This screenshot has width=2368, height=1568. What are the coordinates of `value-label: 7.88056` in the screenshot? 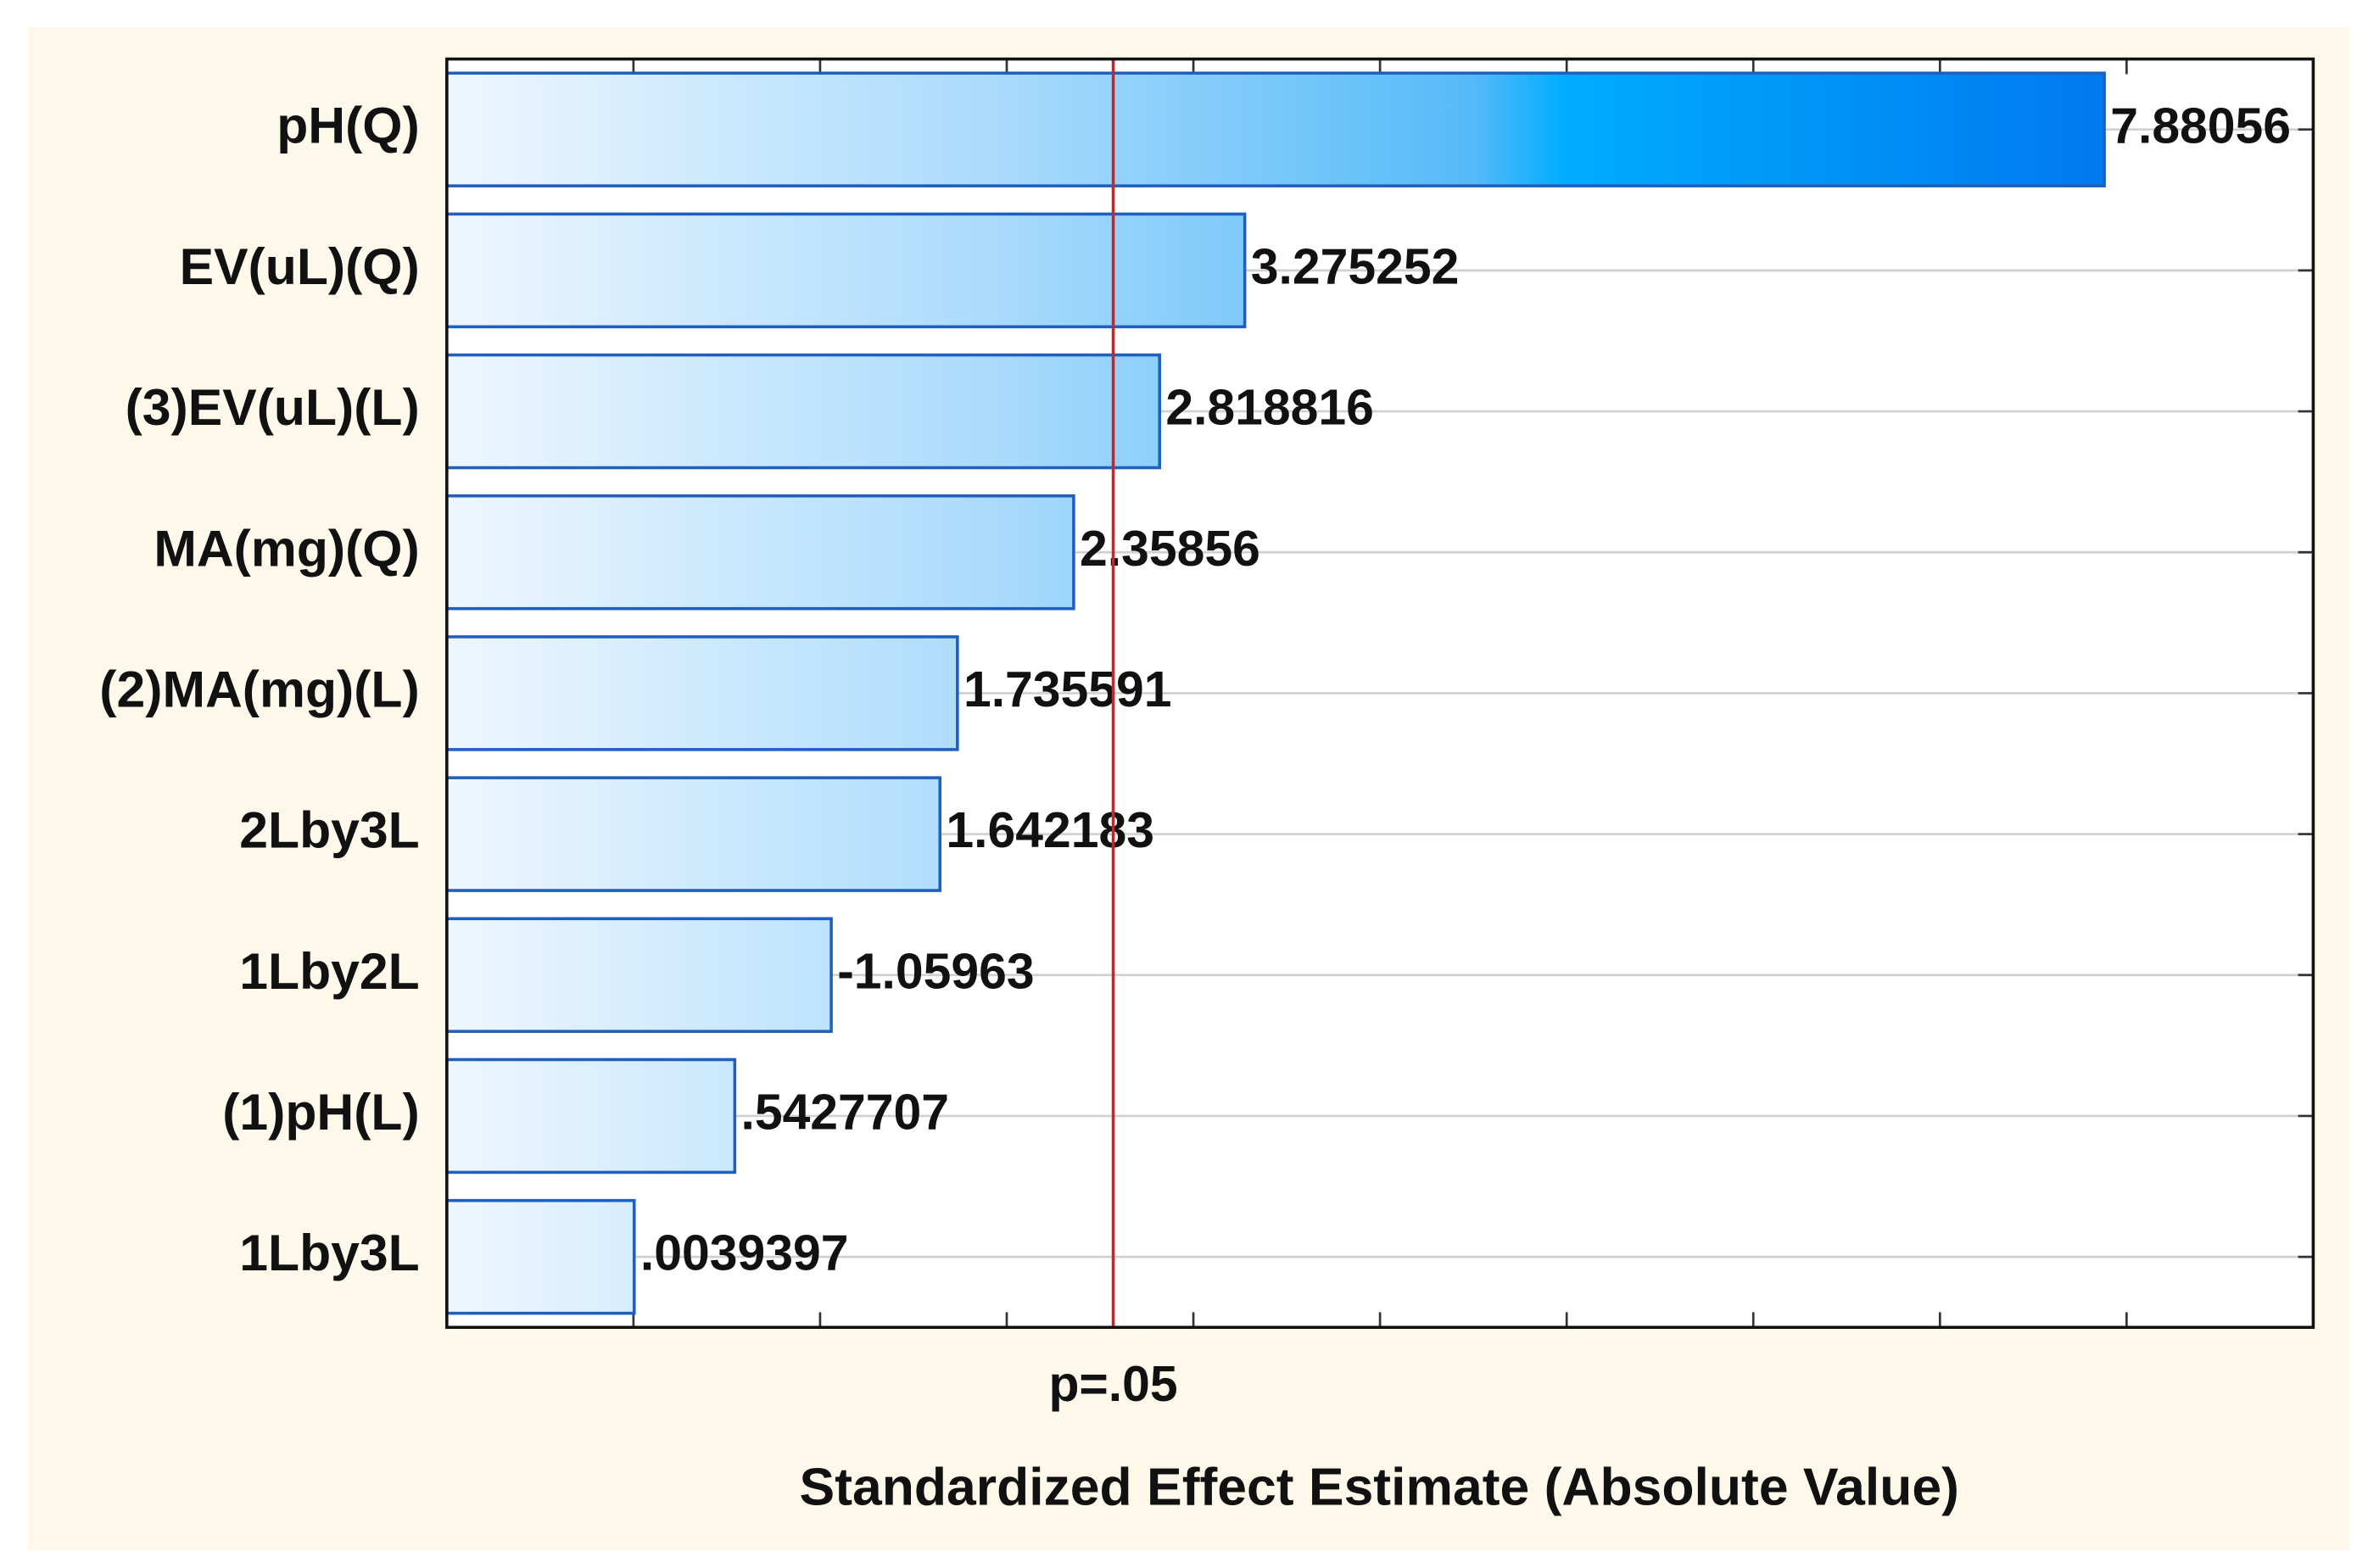 It's located at (2200, 126).